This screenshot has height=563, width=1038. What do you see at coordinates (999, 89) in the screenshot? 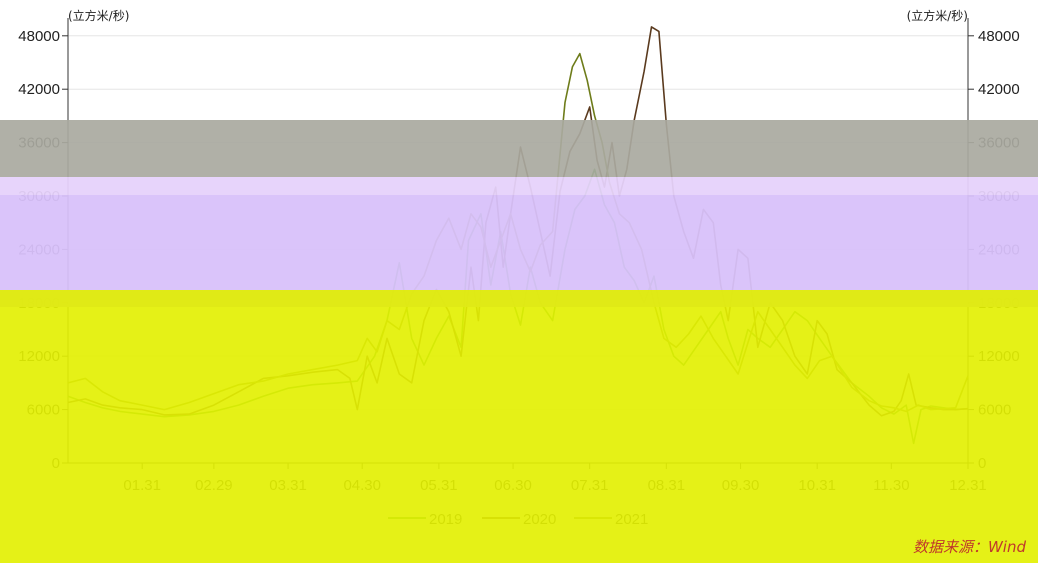
I see `right-y-tick-label: 42000` at bounding box center [999, 89].